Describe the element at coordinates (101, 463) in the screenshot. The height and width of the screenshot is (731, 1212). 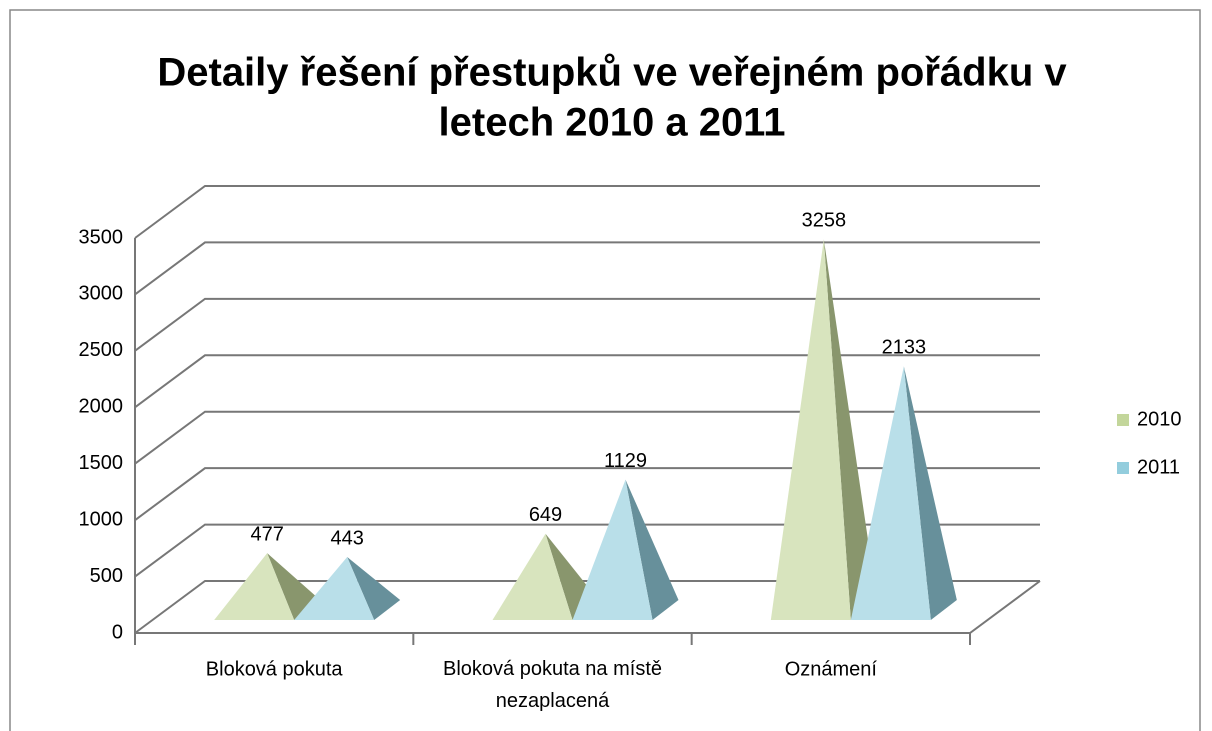
I see `y-tick-label: 1500` at that location.